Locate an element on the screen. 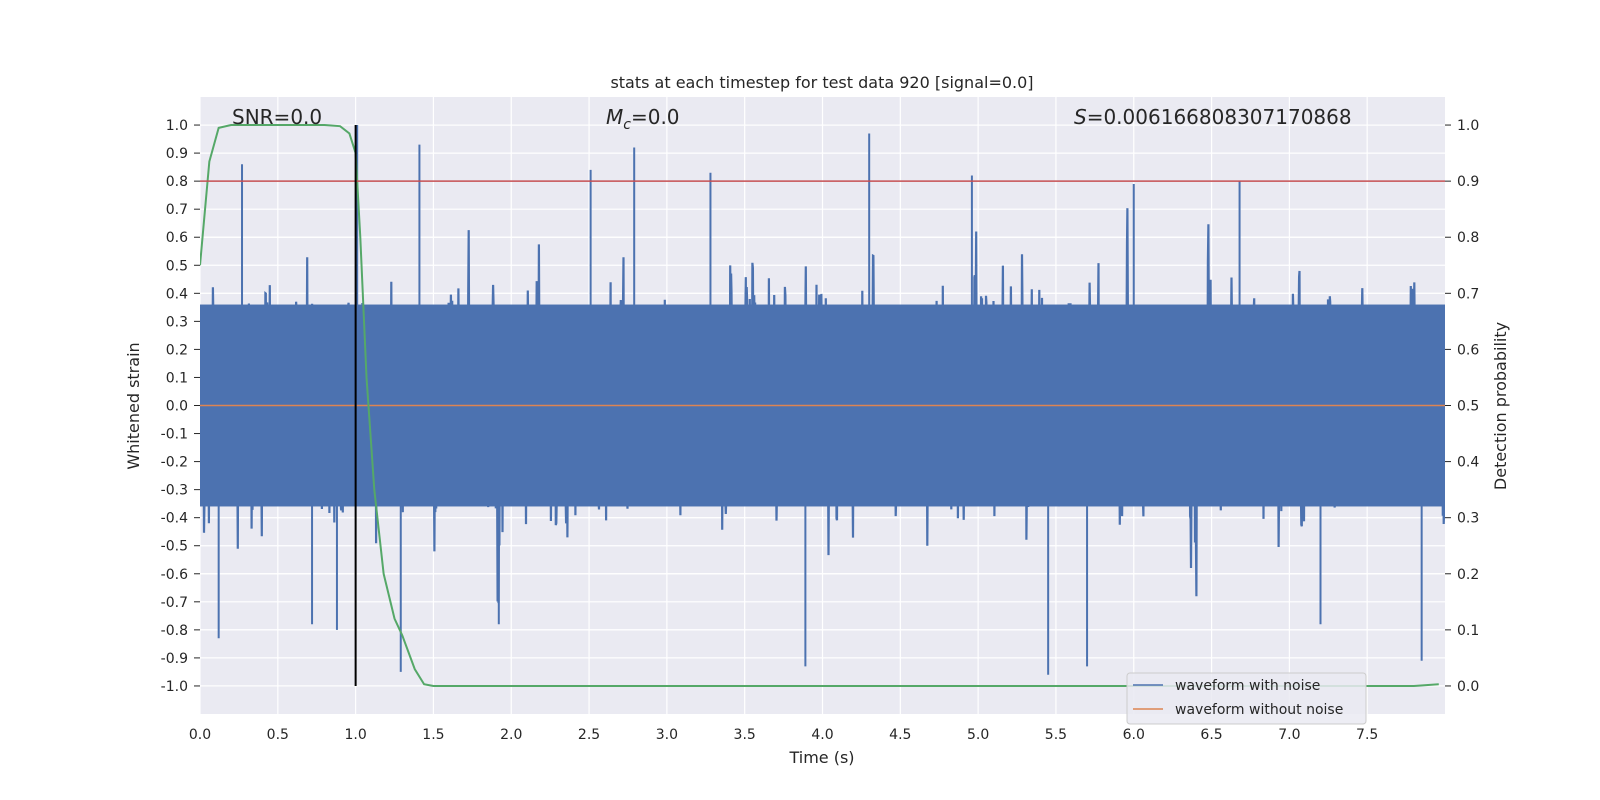 This screenshot has height=800, width=1600. x-tick-label: 6.0 is located at coordinates (1134, 735).